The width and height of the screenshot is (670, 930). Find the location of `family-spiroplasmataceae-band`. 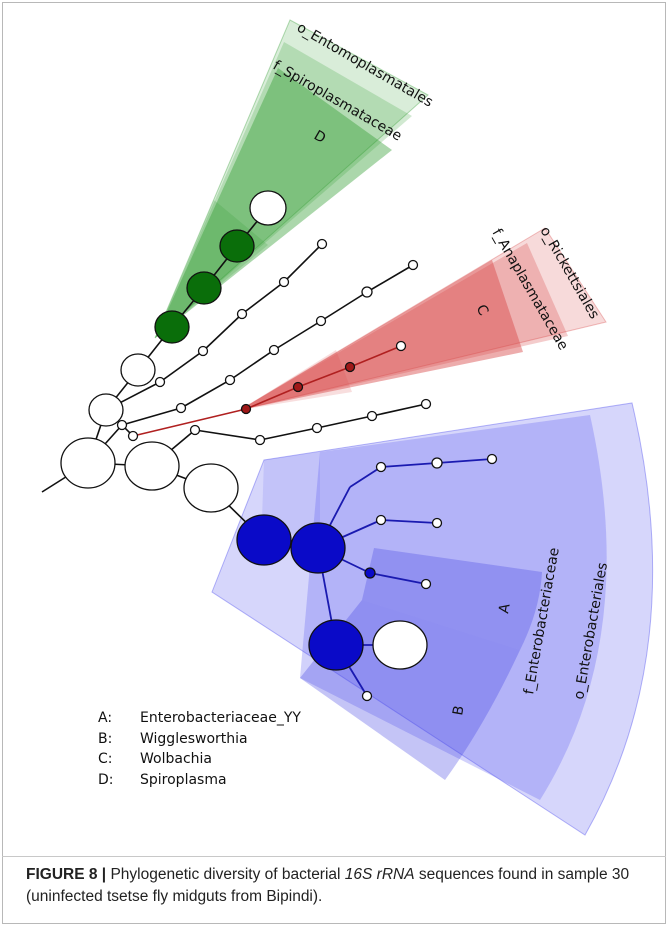

family-spiroplasmataceae-band is located at coordinates (283, 190).